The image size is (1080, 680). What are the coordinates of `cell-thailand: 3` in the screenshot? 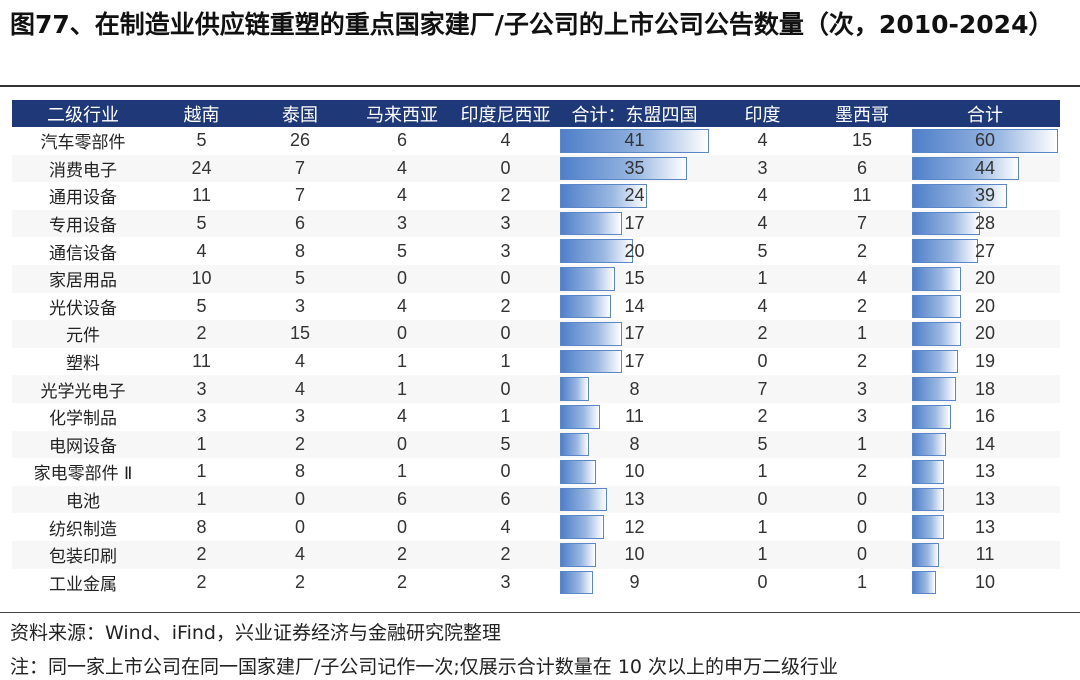 It's located at (300, 416).